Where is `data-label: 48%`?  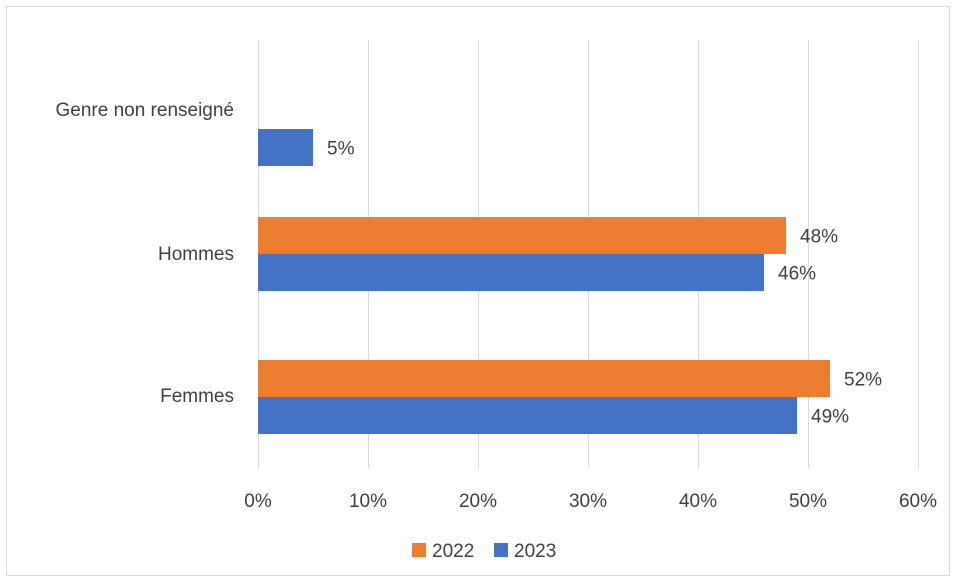
data-label: 48% is located at coordinates (819, 237).